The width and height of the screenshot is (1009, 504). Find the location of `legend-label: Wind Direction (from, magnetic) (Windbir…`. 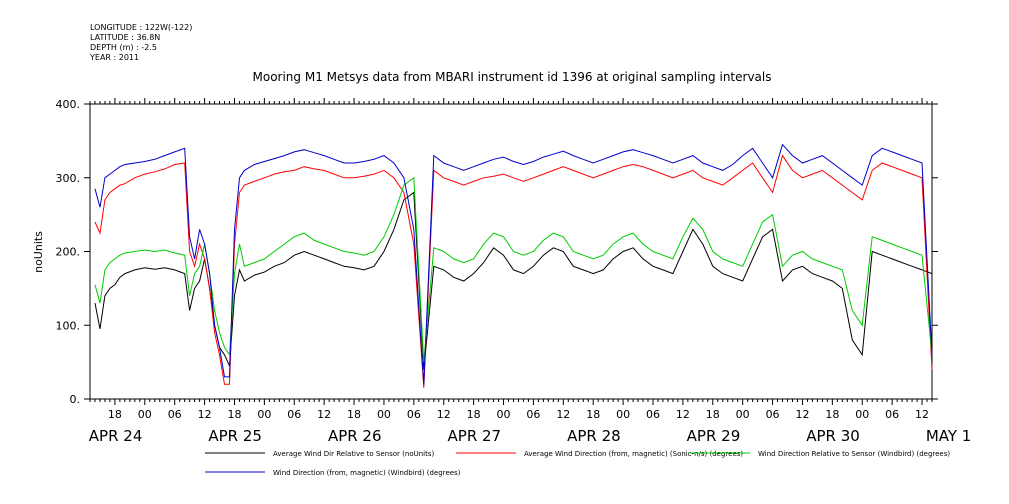

legend-label: Wind Direction (from, magnetic) (Windbir… is located at coordinates (367, 473).